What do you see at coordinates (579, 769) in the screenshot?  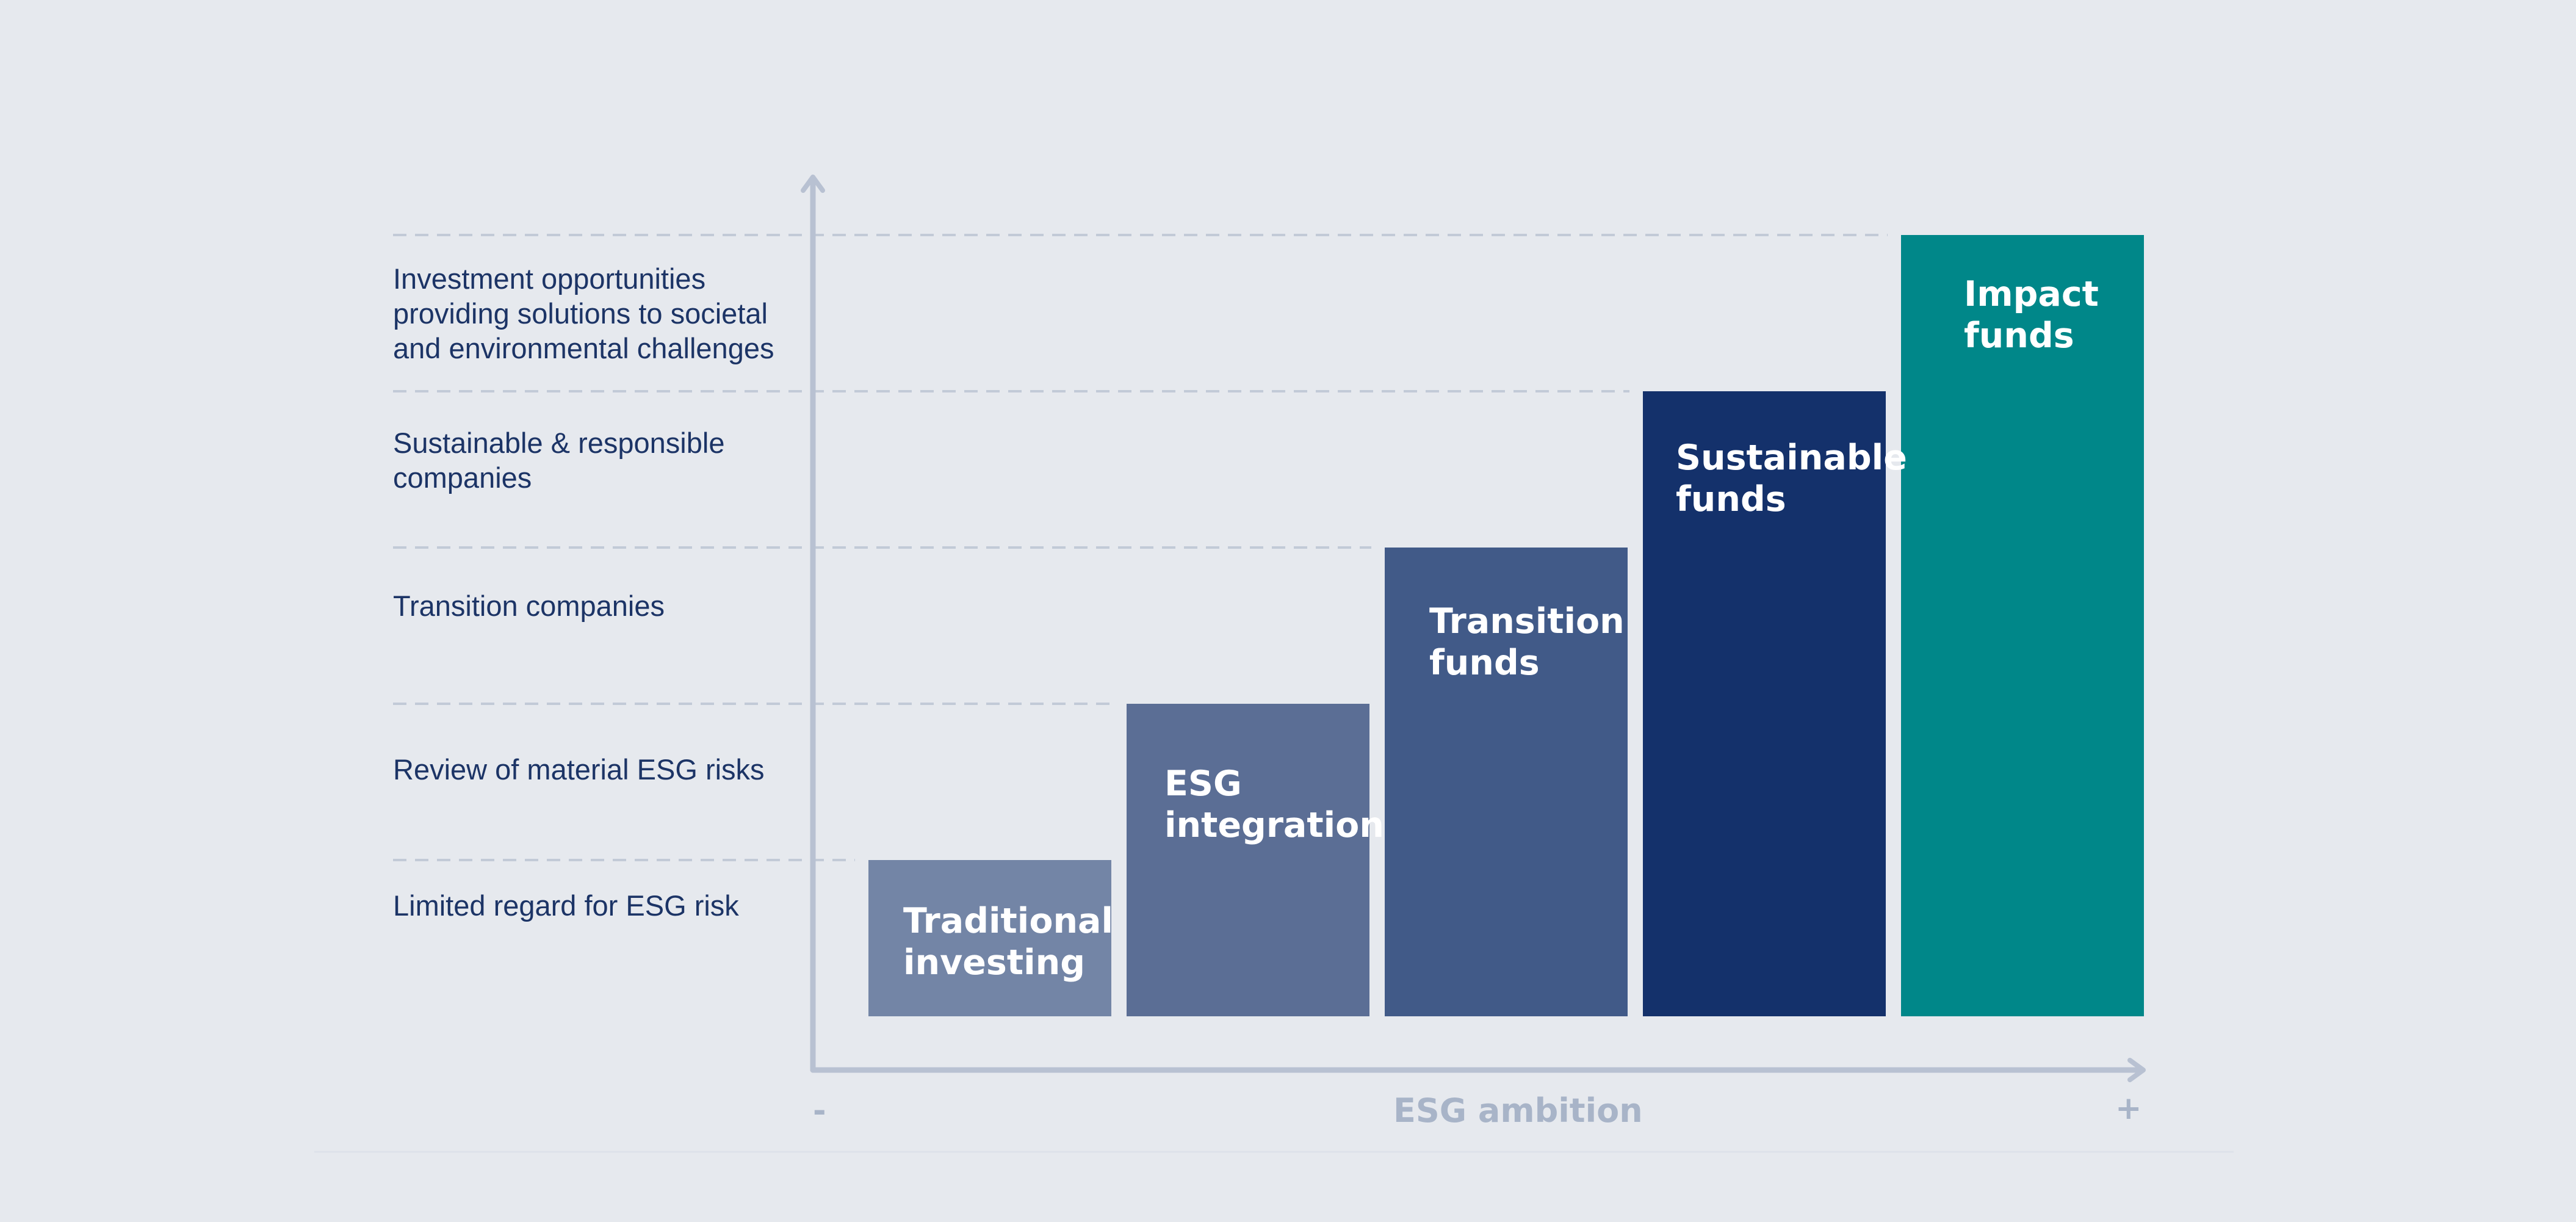 I see `level-label-2: Review of material ESG risks` at bounding box center [579, 769].